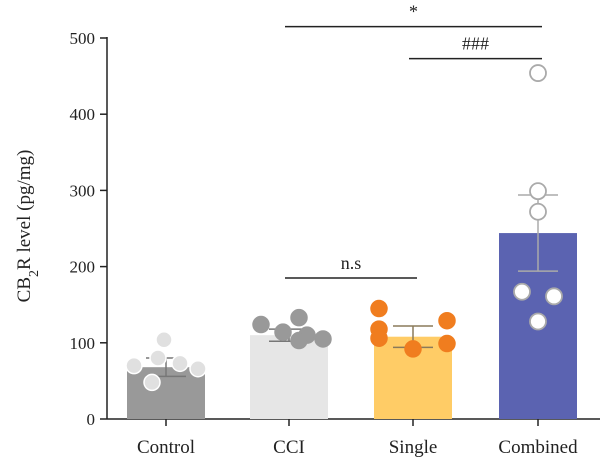  What do you see at coordinates (538, 447) in the screenshot?
I see `x-tick-label: Combined` at bounding box center [538, 447].